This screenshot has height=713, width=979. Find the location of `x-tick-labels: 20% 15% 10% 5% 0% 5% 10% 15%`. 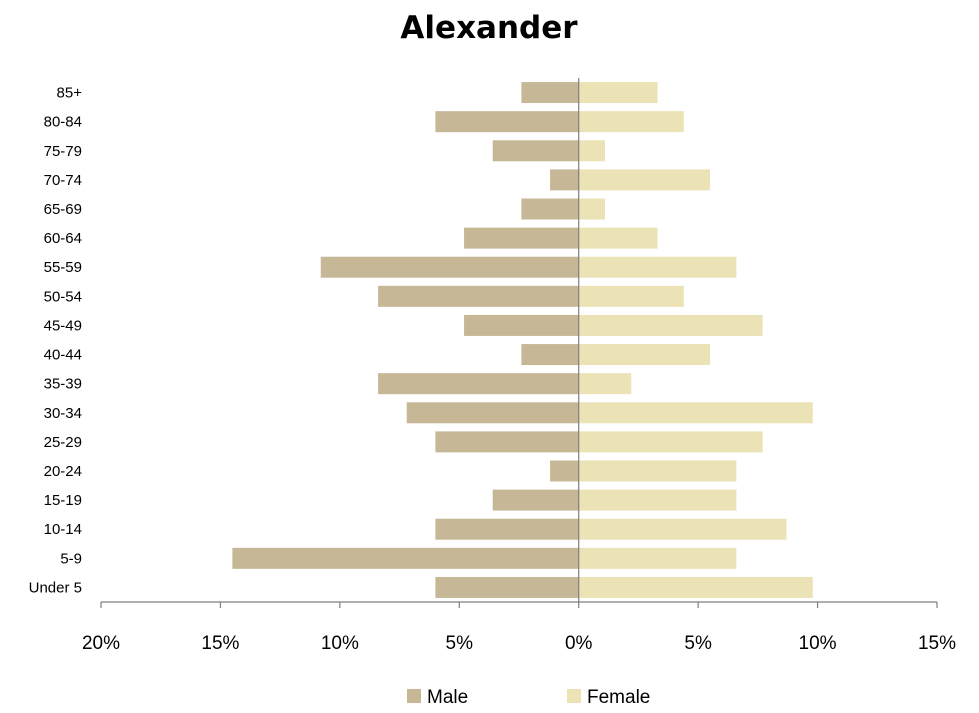

x-tick-labels: 20% 15% 10% 5% 0% 5% 10% 15% is located at coordinates (519, 643).